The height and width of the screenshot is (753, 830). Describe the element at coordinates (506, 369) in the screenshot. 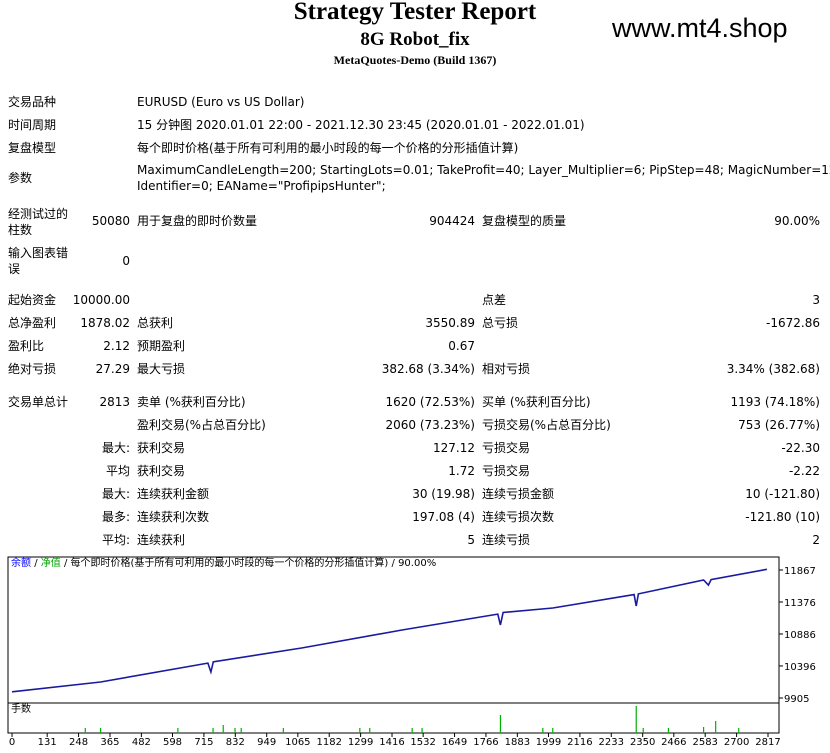

I see `stat-label: 相对亏损` at that location.